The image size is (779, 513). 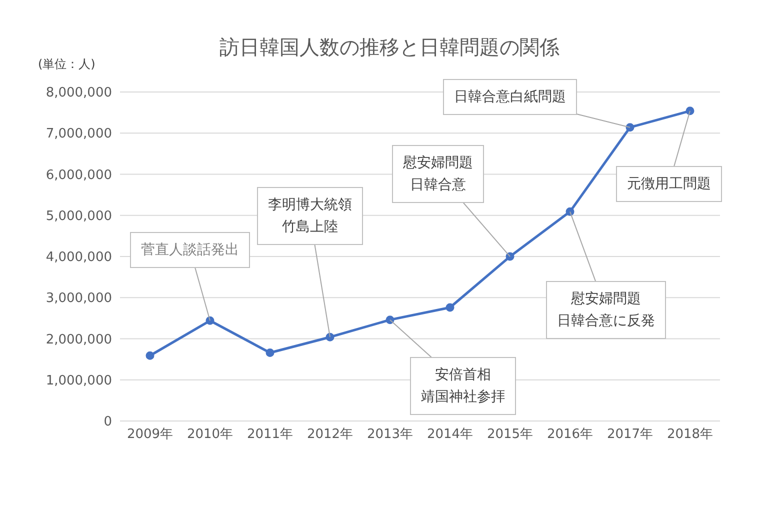 I want to click on x-tick-label: 2012年, so click(x=330, y=434).